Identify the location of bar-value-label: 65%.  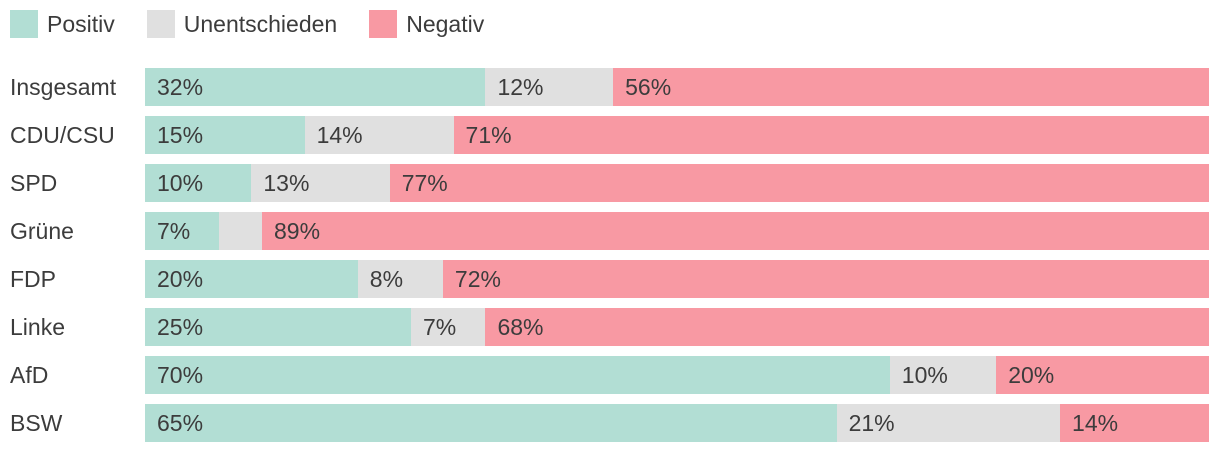
(180, 422).